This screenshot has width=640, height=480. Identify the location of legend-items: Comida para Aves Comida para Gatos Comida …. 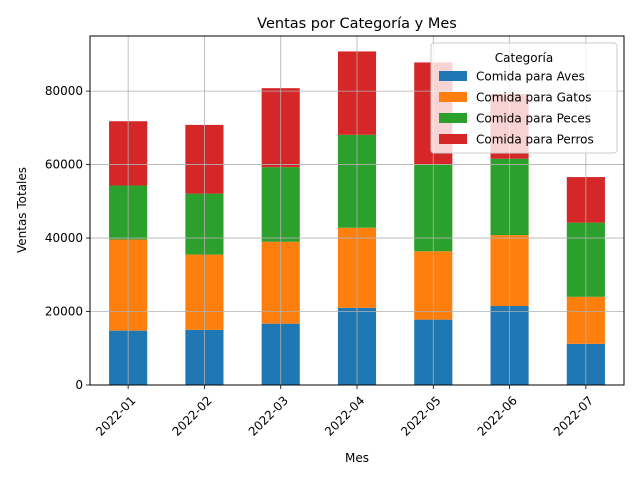
(516, 108).